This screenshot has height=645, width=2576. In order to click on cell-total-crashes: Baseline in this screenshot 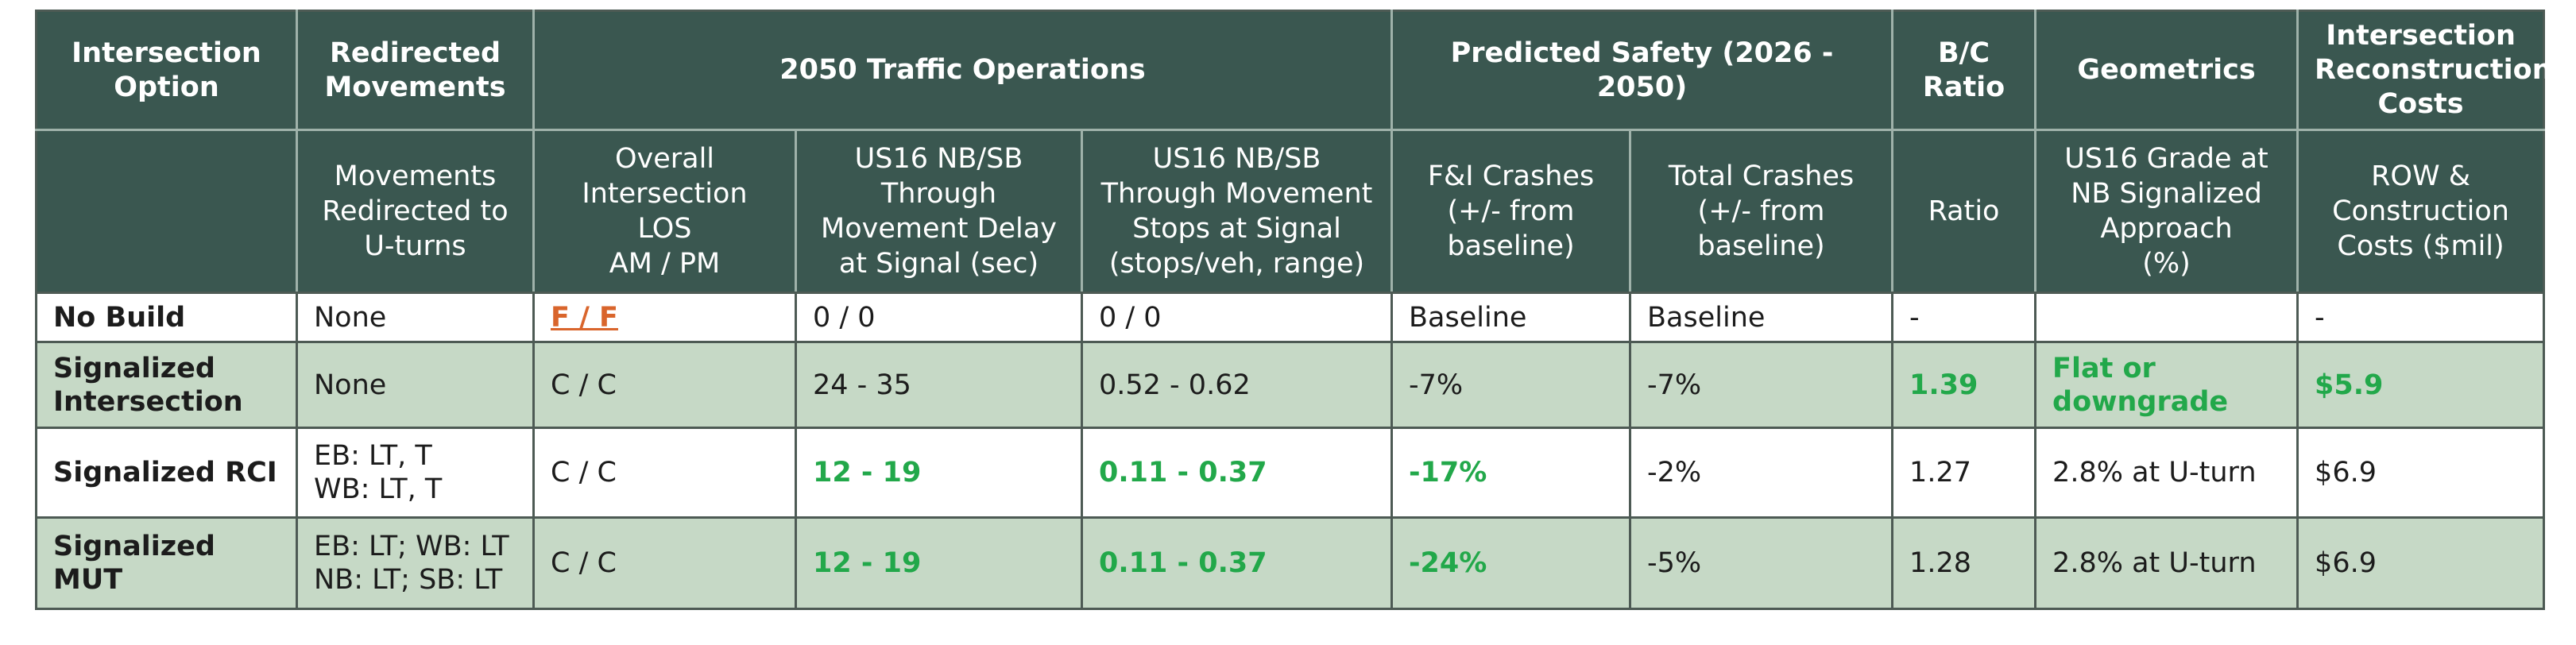, I will do `click(1762, 317)`.